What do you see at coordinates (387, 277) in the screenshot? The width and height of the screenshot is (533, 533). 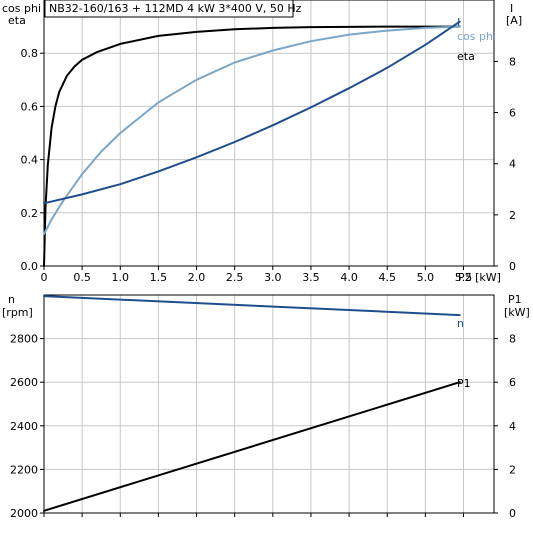 I see `x-tick-label: 4.5` at bounding box center [387, 277].